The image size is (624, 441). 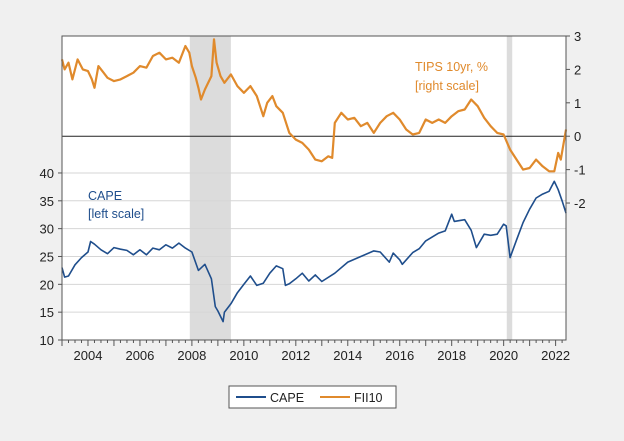 I want to click on left-tick-label: 15, so click(x=47, y=312).